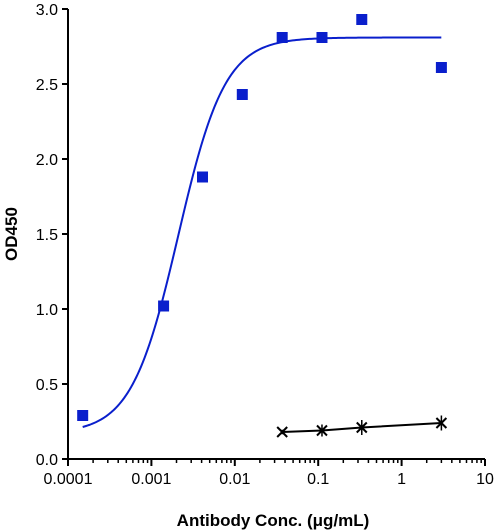 This screenshot has height=532, width=497. Describe the element at coordinates (151, 479) in the screenshot. I see `x-tick-label: 0.001` at that location.